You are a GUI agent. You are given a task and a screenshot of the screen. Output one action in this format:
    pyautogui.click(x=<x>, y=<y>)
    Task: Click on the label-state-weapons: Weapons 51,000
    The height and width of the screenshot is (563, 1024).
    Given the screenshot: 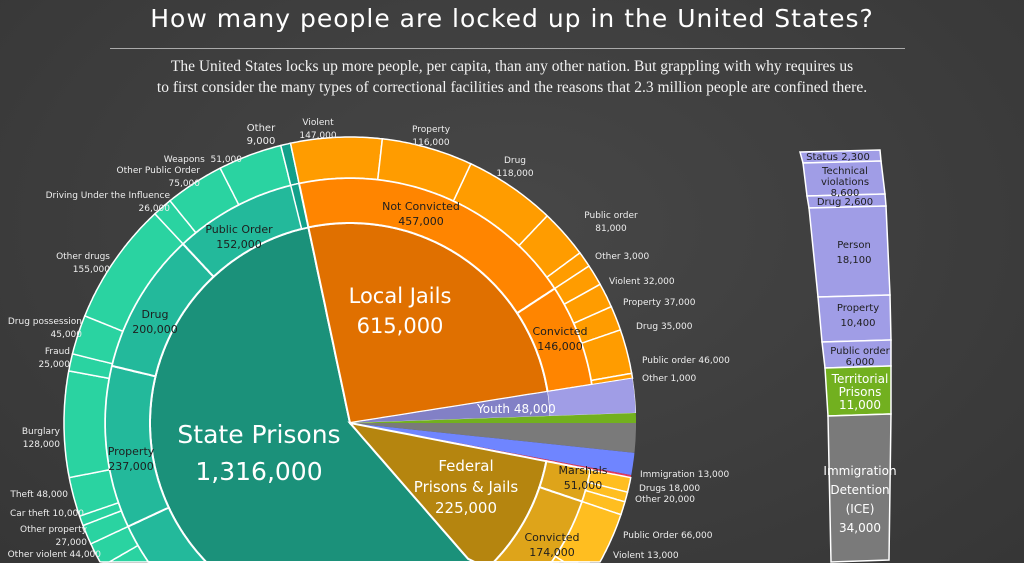 What is the action you would take?
    pyautogui.click(x=202, y=160)
    